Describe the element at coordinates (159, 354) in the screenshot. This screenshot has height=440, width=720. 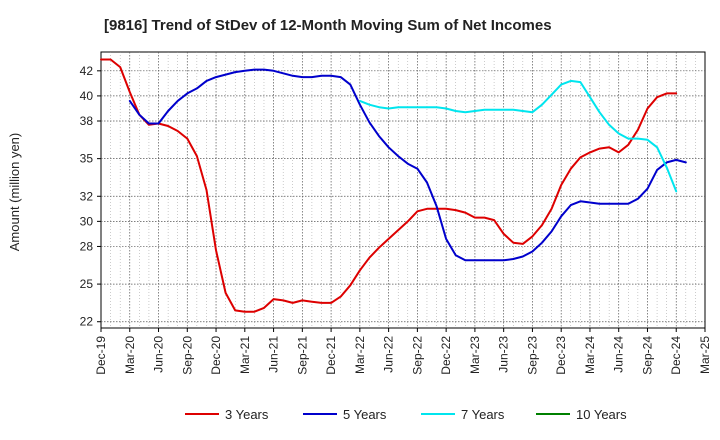
I see `x-tick-label: Jun-20` at that location.